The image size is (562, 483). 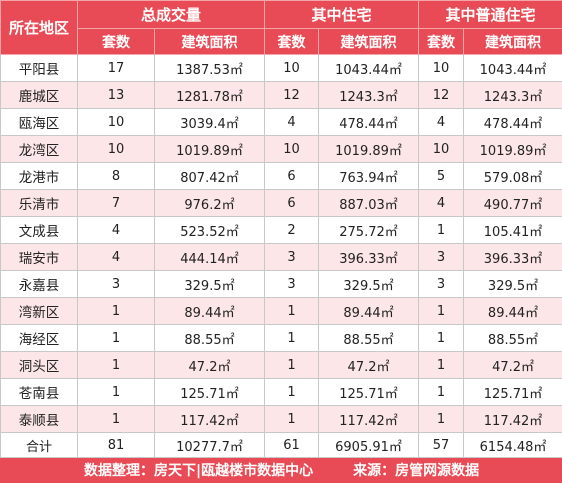 I want to click on area-cell: 89.44㎡, so click(x=210, y=311).